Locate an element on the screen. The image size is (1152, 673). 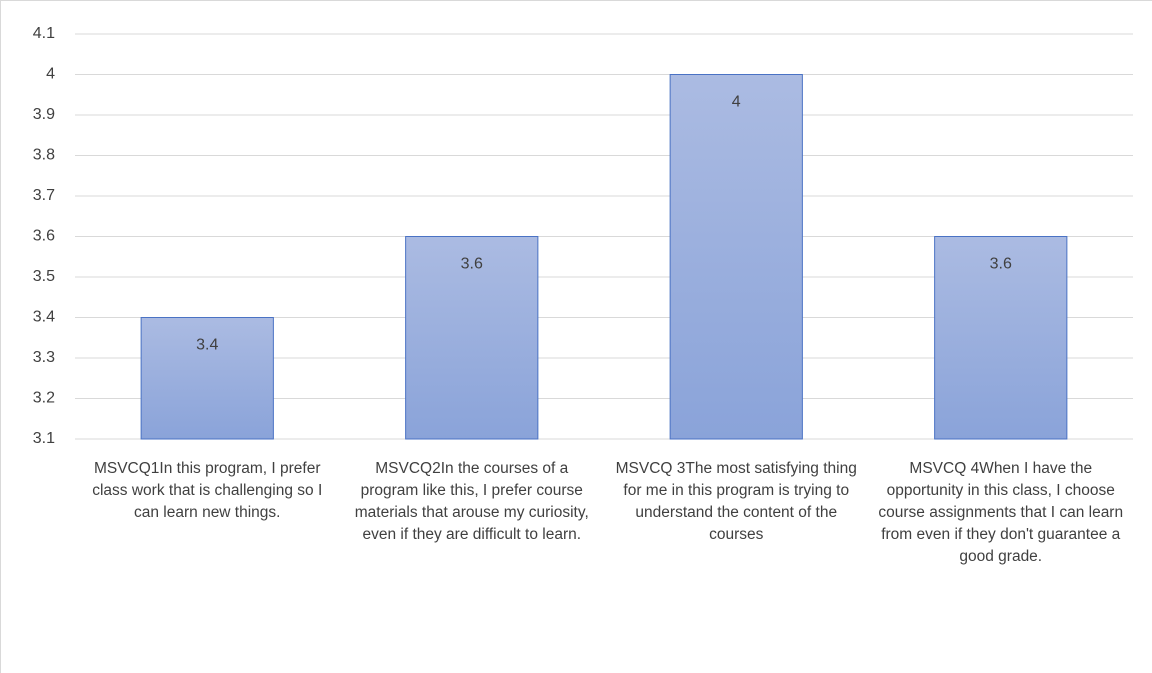
y-tick-label: 3.8 is located at coordinates (44, 155).